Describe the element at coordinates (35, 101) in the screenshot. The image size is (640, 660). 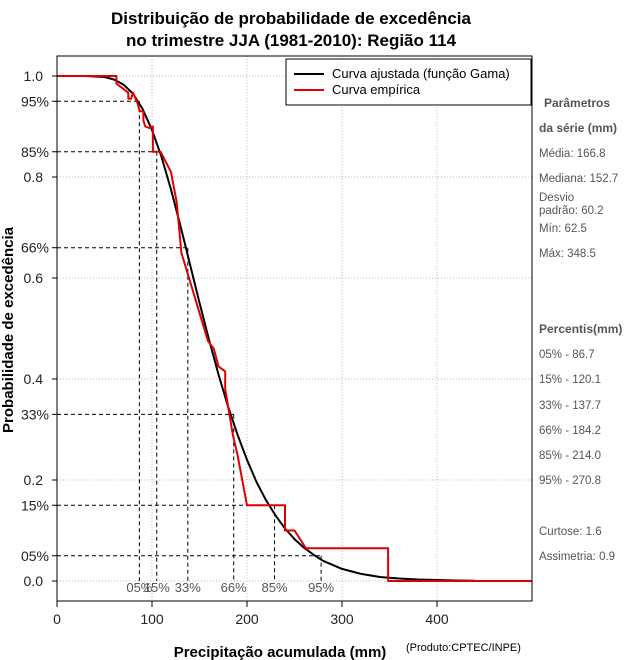
I see `prob-tick-label: 95%` at that location.